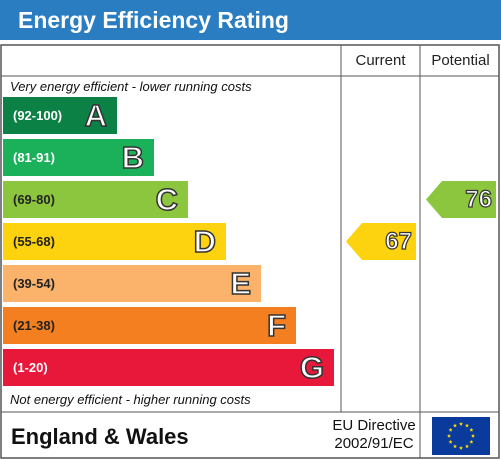 The width and height of the screenshot is (501, 460). I want to click on band-f-letter: F, so click(276, 325).